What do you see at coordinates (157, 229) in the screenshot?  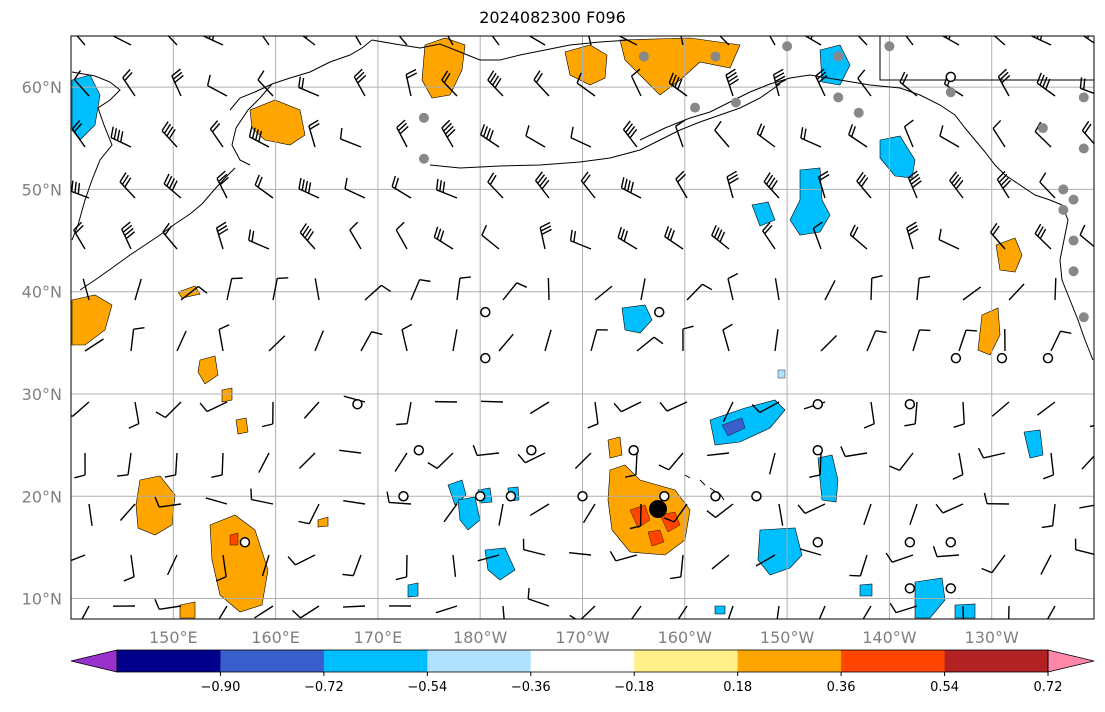 I see `kuril-islands` at bounding box center [157, 229].